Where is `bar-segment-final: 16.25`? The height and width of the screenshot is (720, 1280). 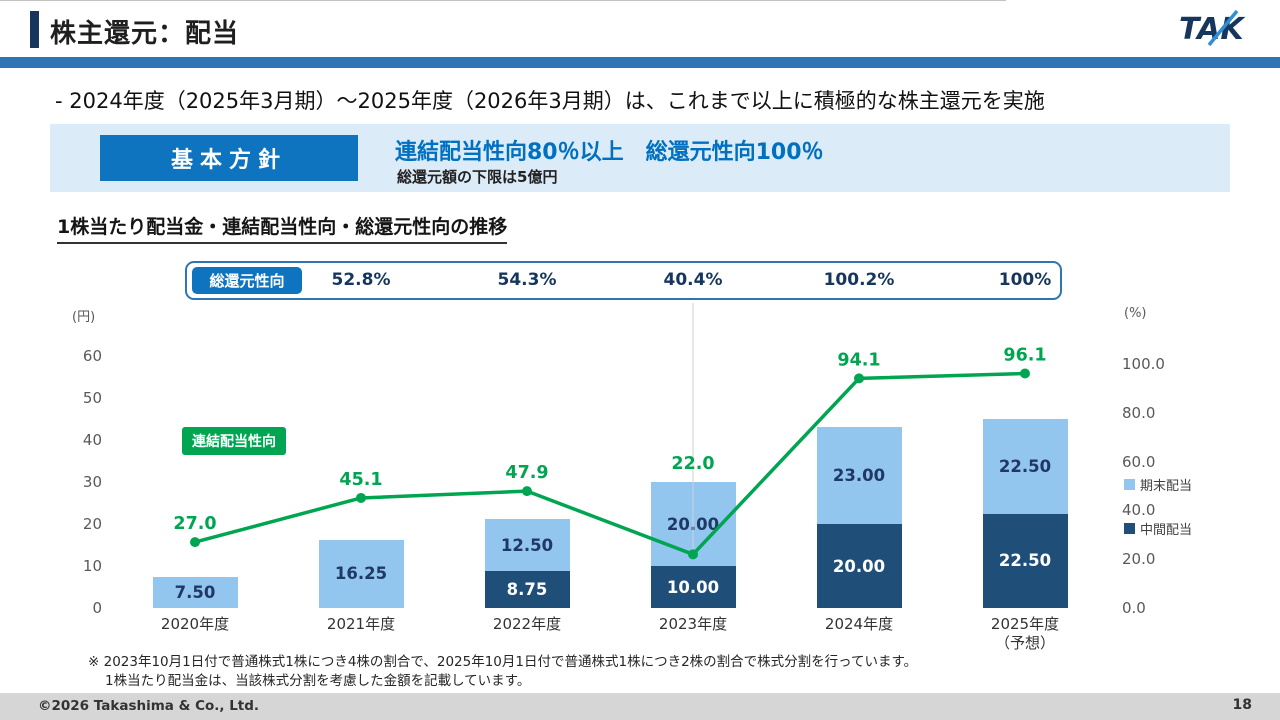
bar-segment-final: 16.25 is located at coordinates (361, 573).